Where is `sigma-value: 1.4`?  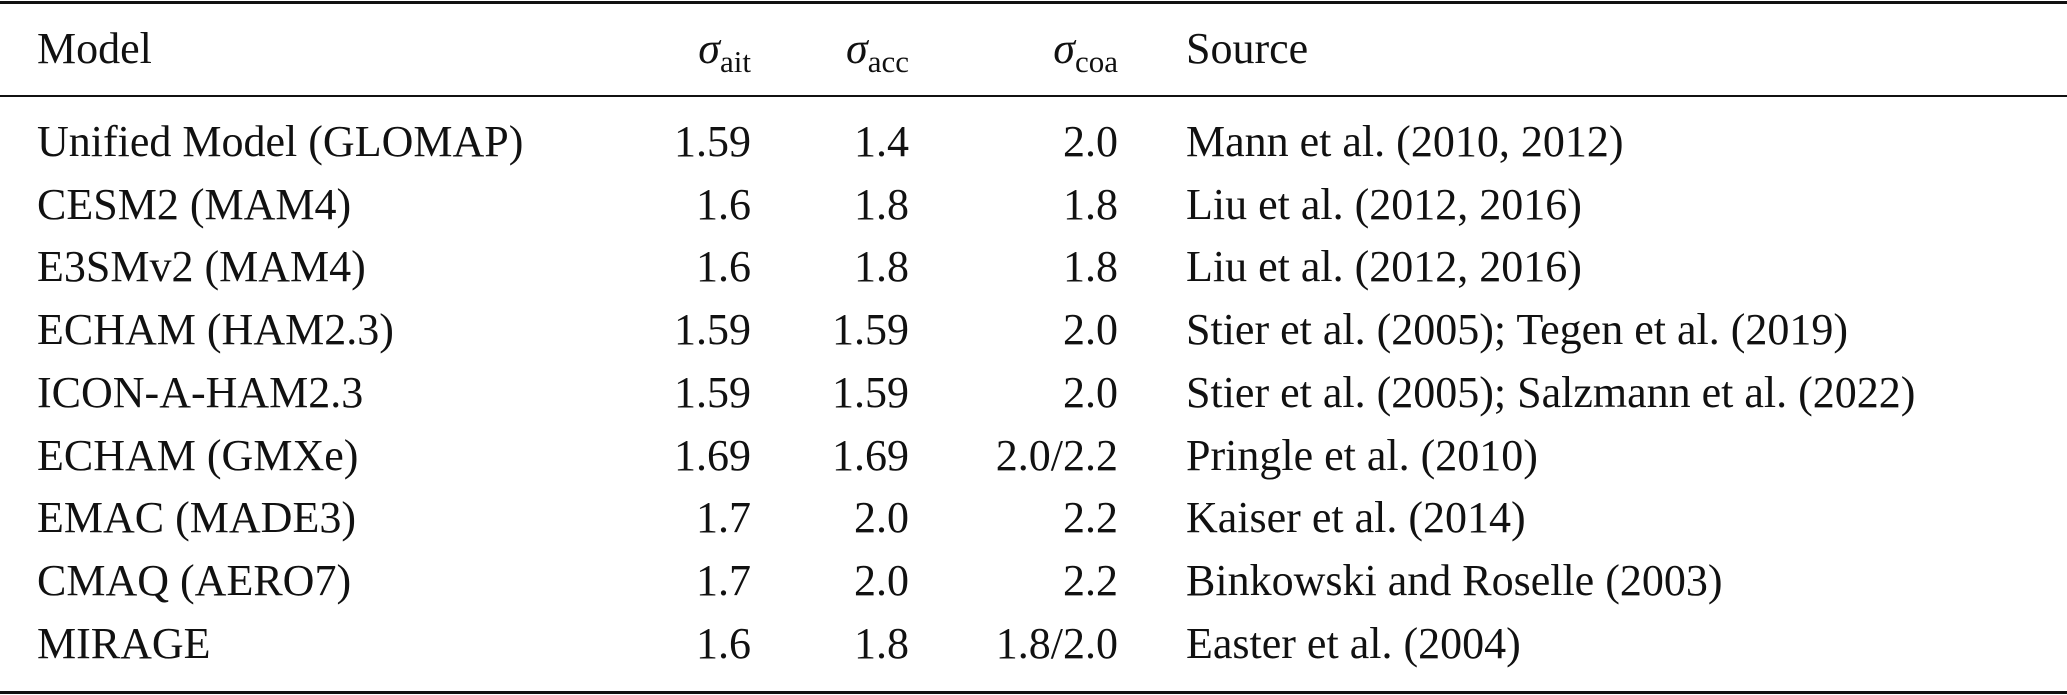
sigma-value: 1.4 is located at coordinates (881, 141).